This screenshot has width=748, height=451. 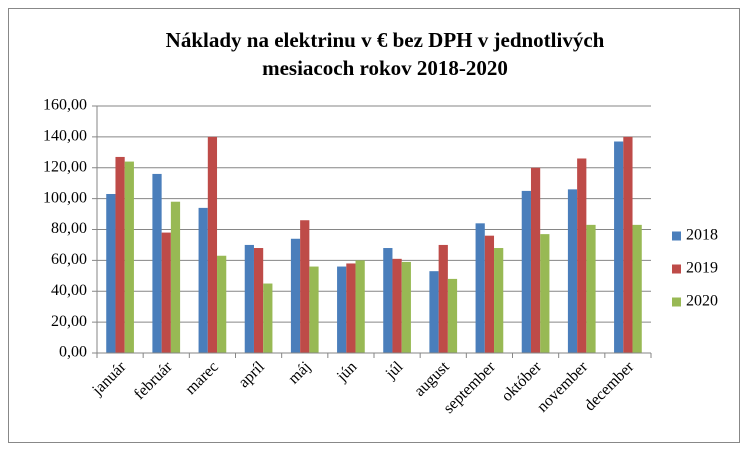 I want to click on legend-label: 2019, so click(x=702, y=268).